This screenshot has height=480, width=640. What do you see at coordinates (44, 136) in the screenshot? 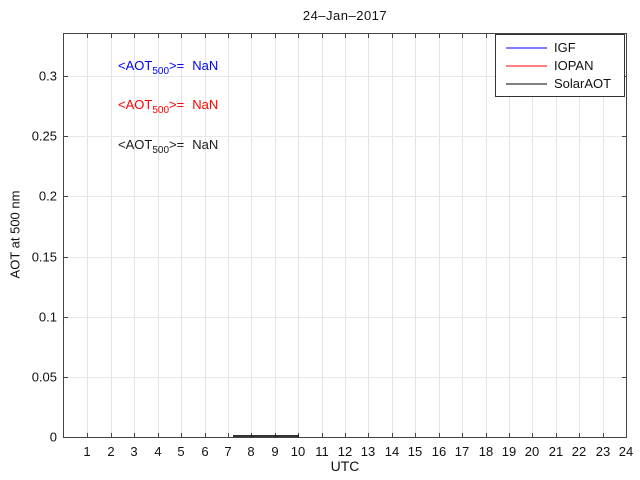
I see `y-tick-label: 0.25` at bounding box center [44, 136].